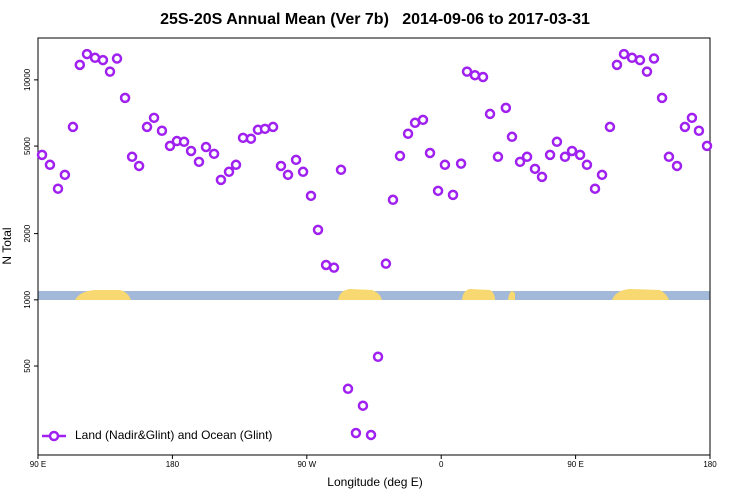 The width and height of the screenshot is (750, 500). What do you see at coordinates (27, 299) in the screenshot?
I see `y-tick-label: 1000` at bounding box center [27, 299].